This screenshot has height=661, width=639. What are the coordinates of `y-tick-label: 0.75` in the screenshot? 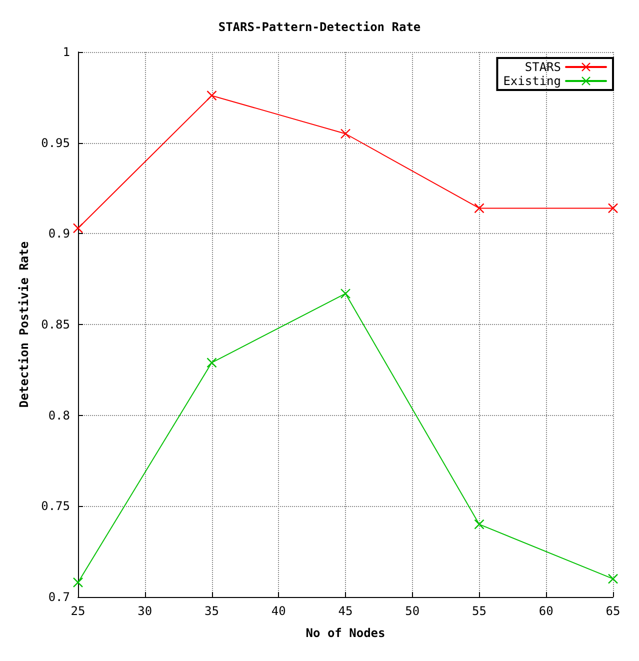 It's located at (55, 506).